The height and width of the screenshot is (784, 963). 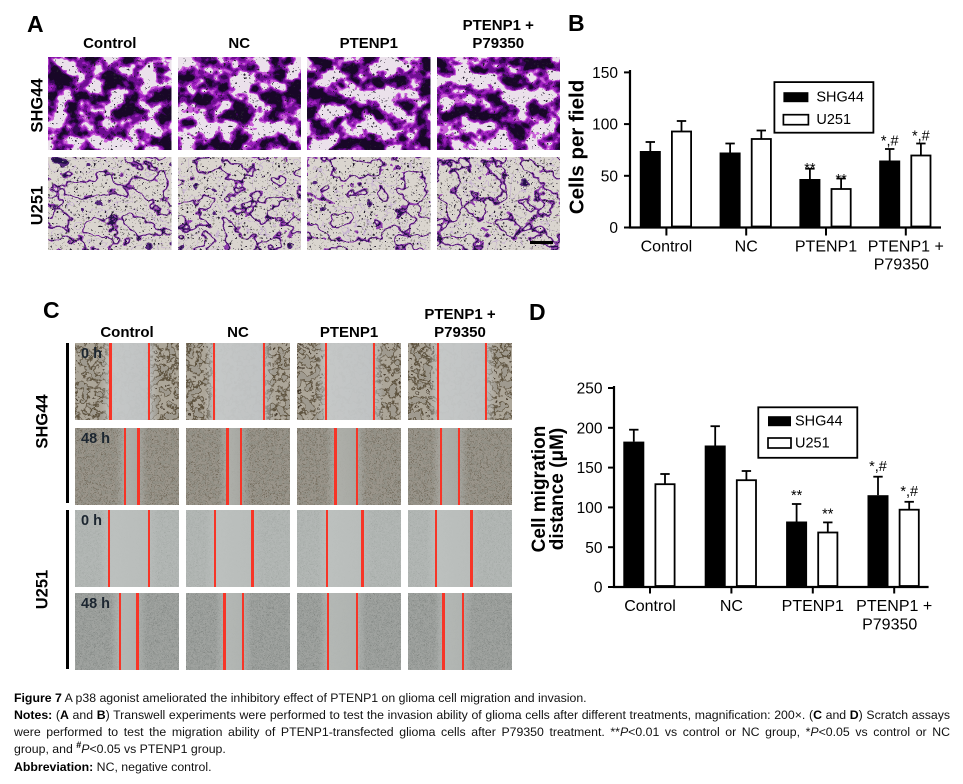 I want to click on svg-text: Cell migration, so click(x=539, y=489).